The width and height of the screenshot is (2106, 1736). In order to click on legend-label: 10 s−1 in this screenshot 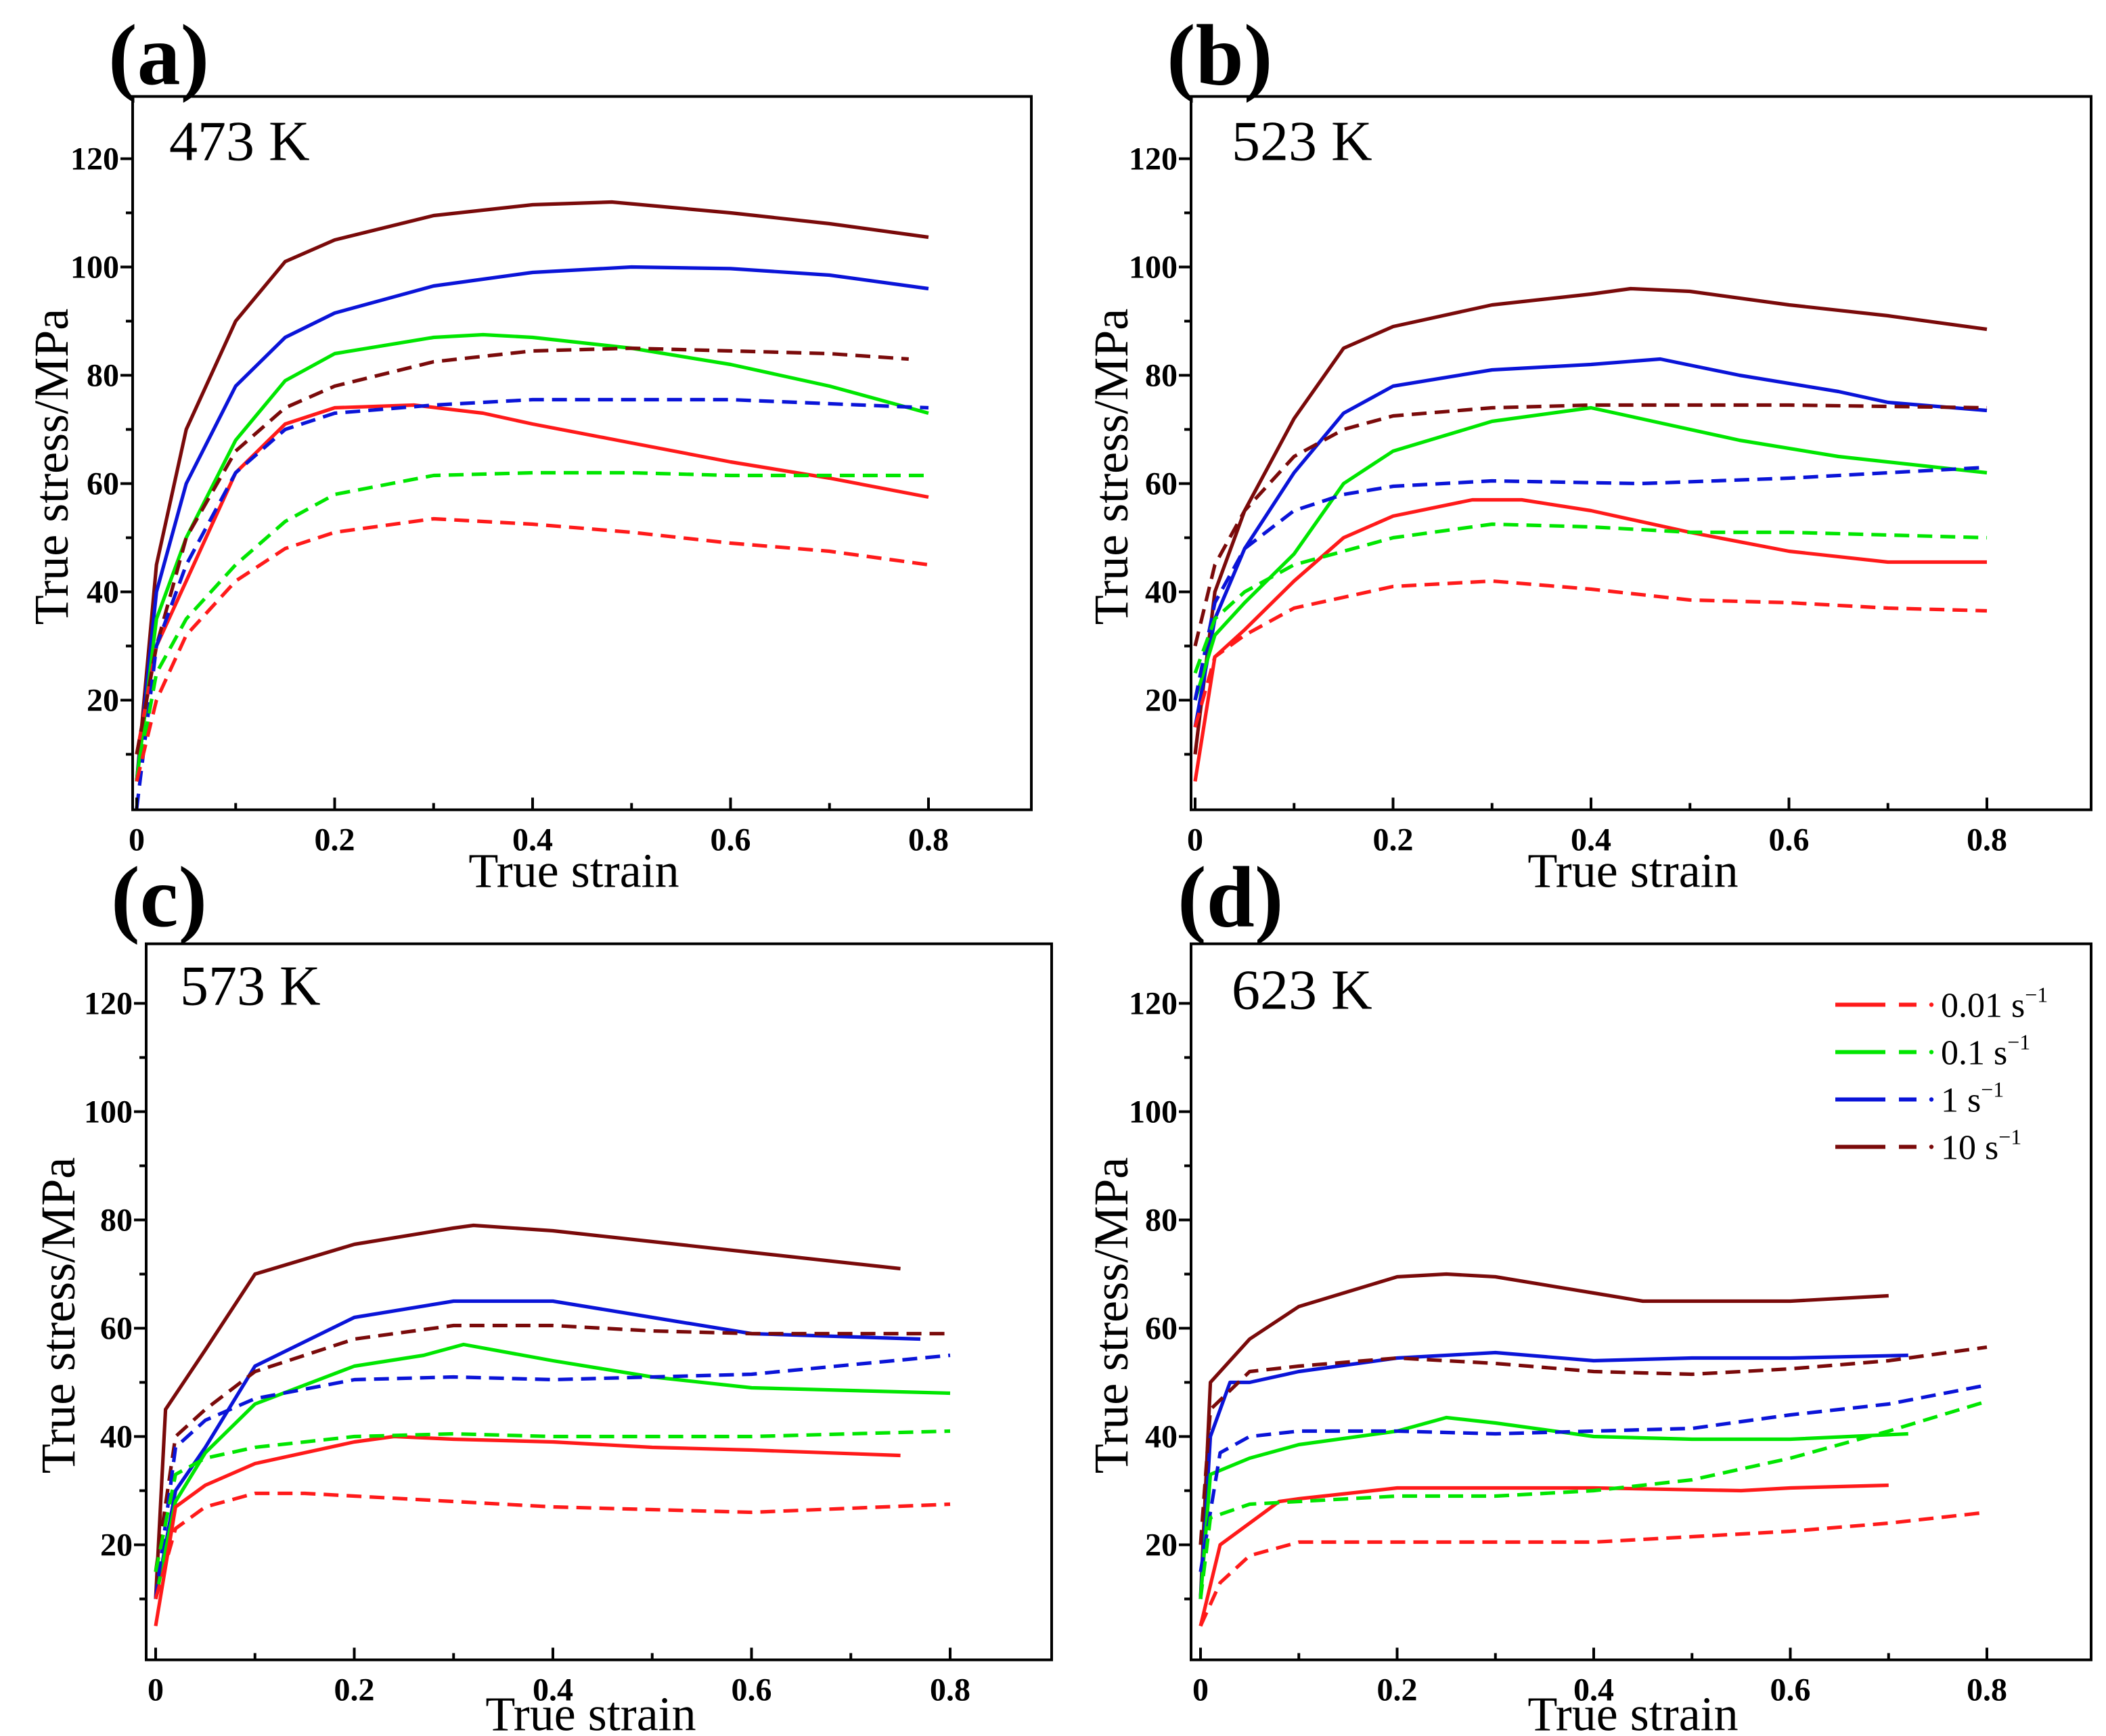, I will do `click(1981, 1146)`.